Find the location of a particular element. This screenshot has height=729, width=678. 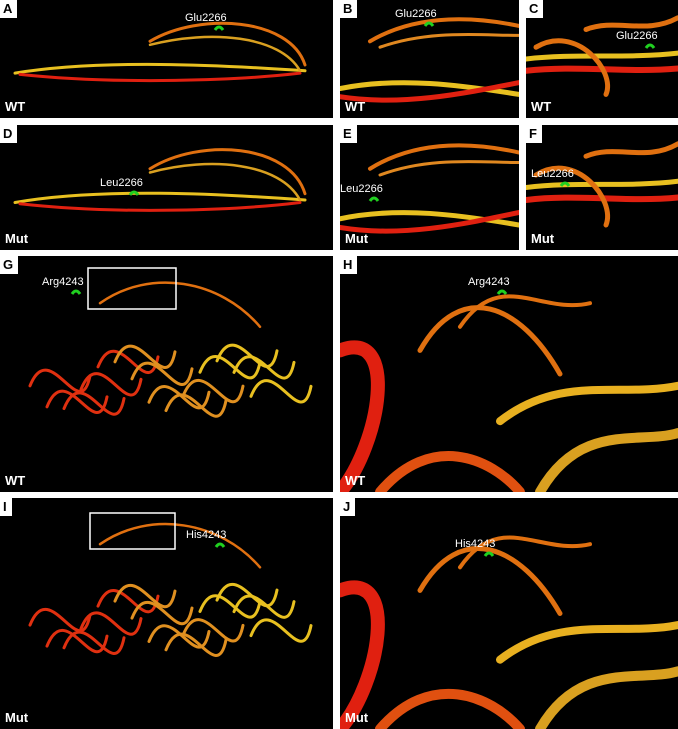

panel-letter: F is located at coordinates (534, 134).